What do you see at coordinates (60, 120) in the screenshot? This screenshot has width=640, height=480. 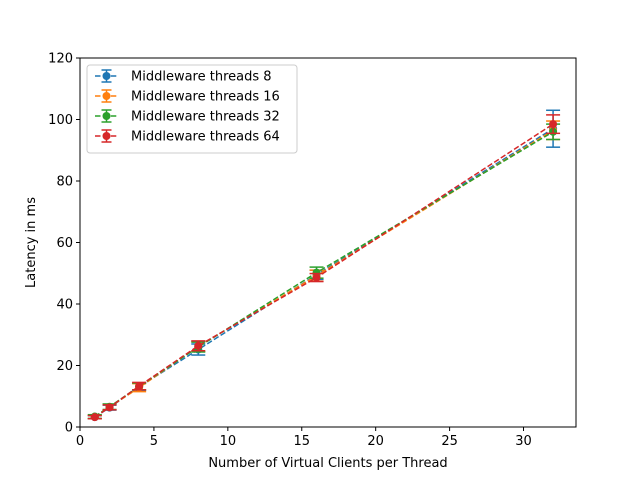 I see `y-tick-label: 100` at bounding box center [60, 120].